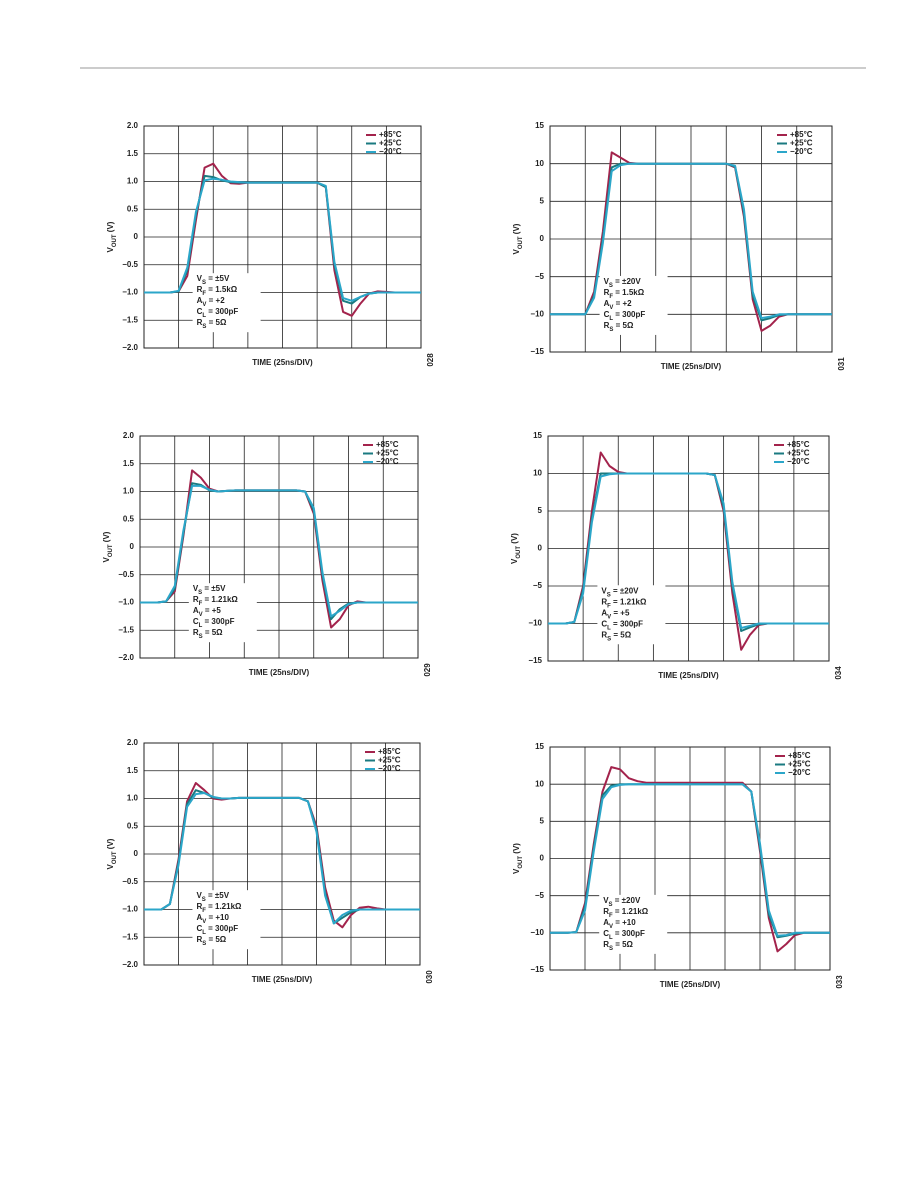 This screenshot has height=1188, width=918. Describe the element at coordinates (623, 282) in the screenshot. I see `annotation-line: VS = ±20V` at that location.